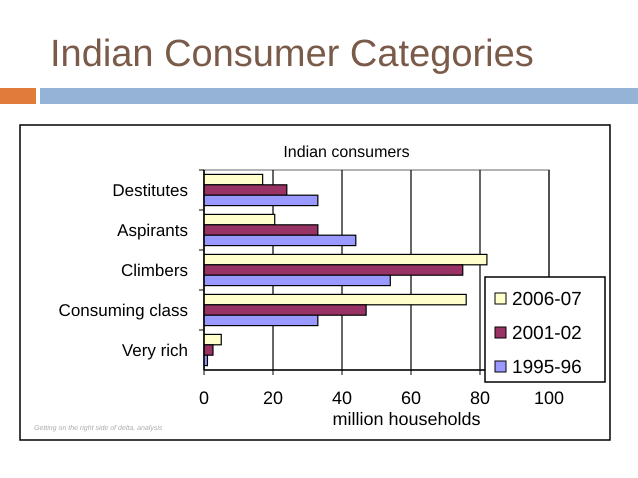  I want to click on x-axis-title: million households, so click(406, 419).